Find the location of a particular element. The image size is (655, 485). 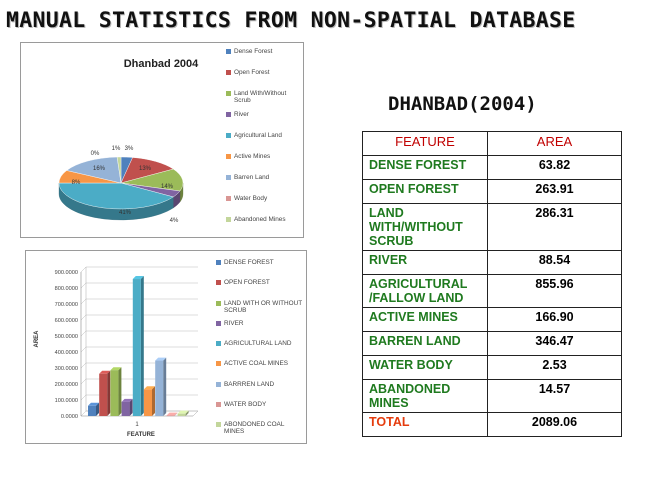

area-cell: 14.57 is located at coordinates (554, 396).